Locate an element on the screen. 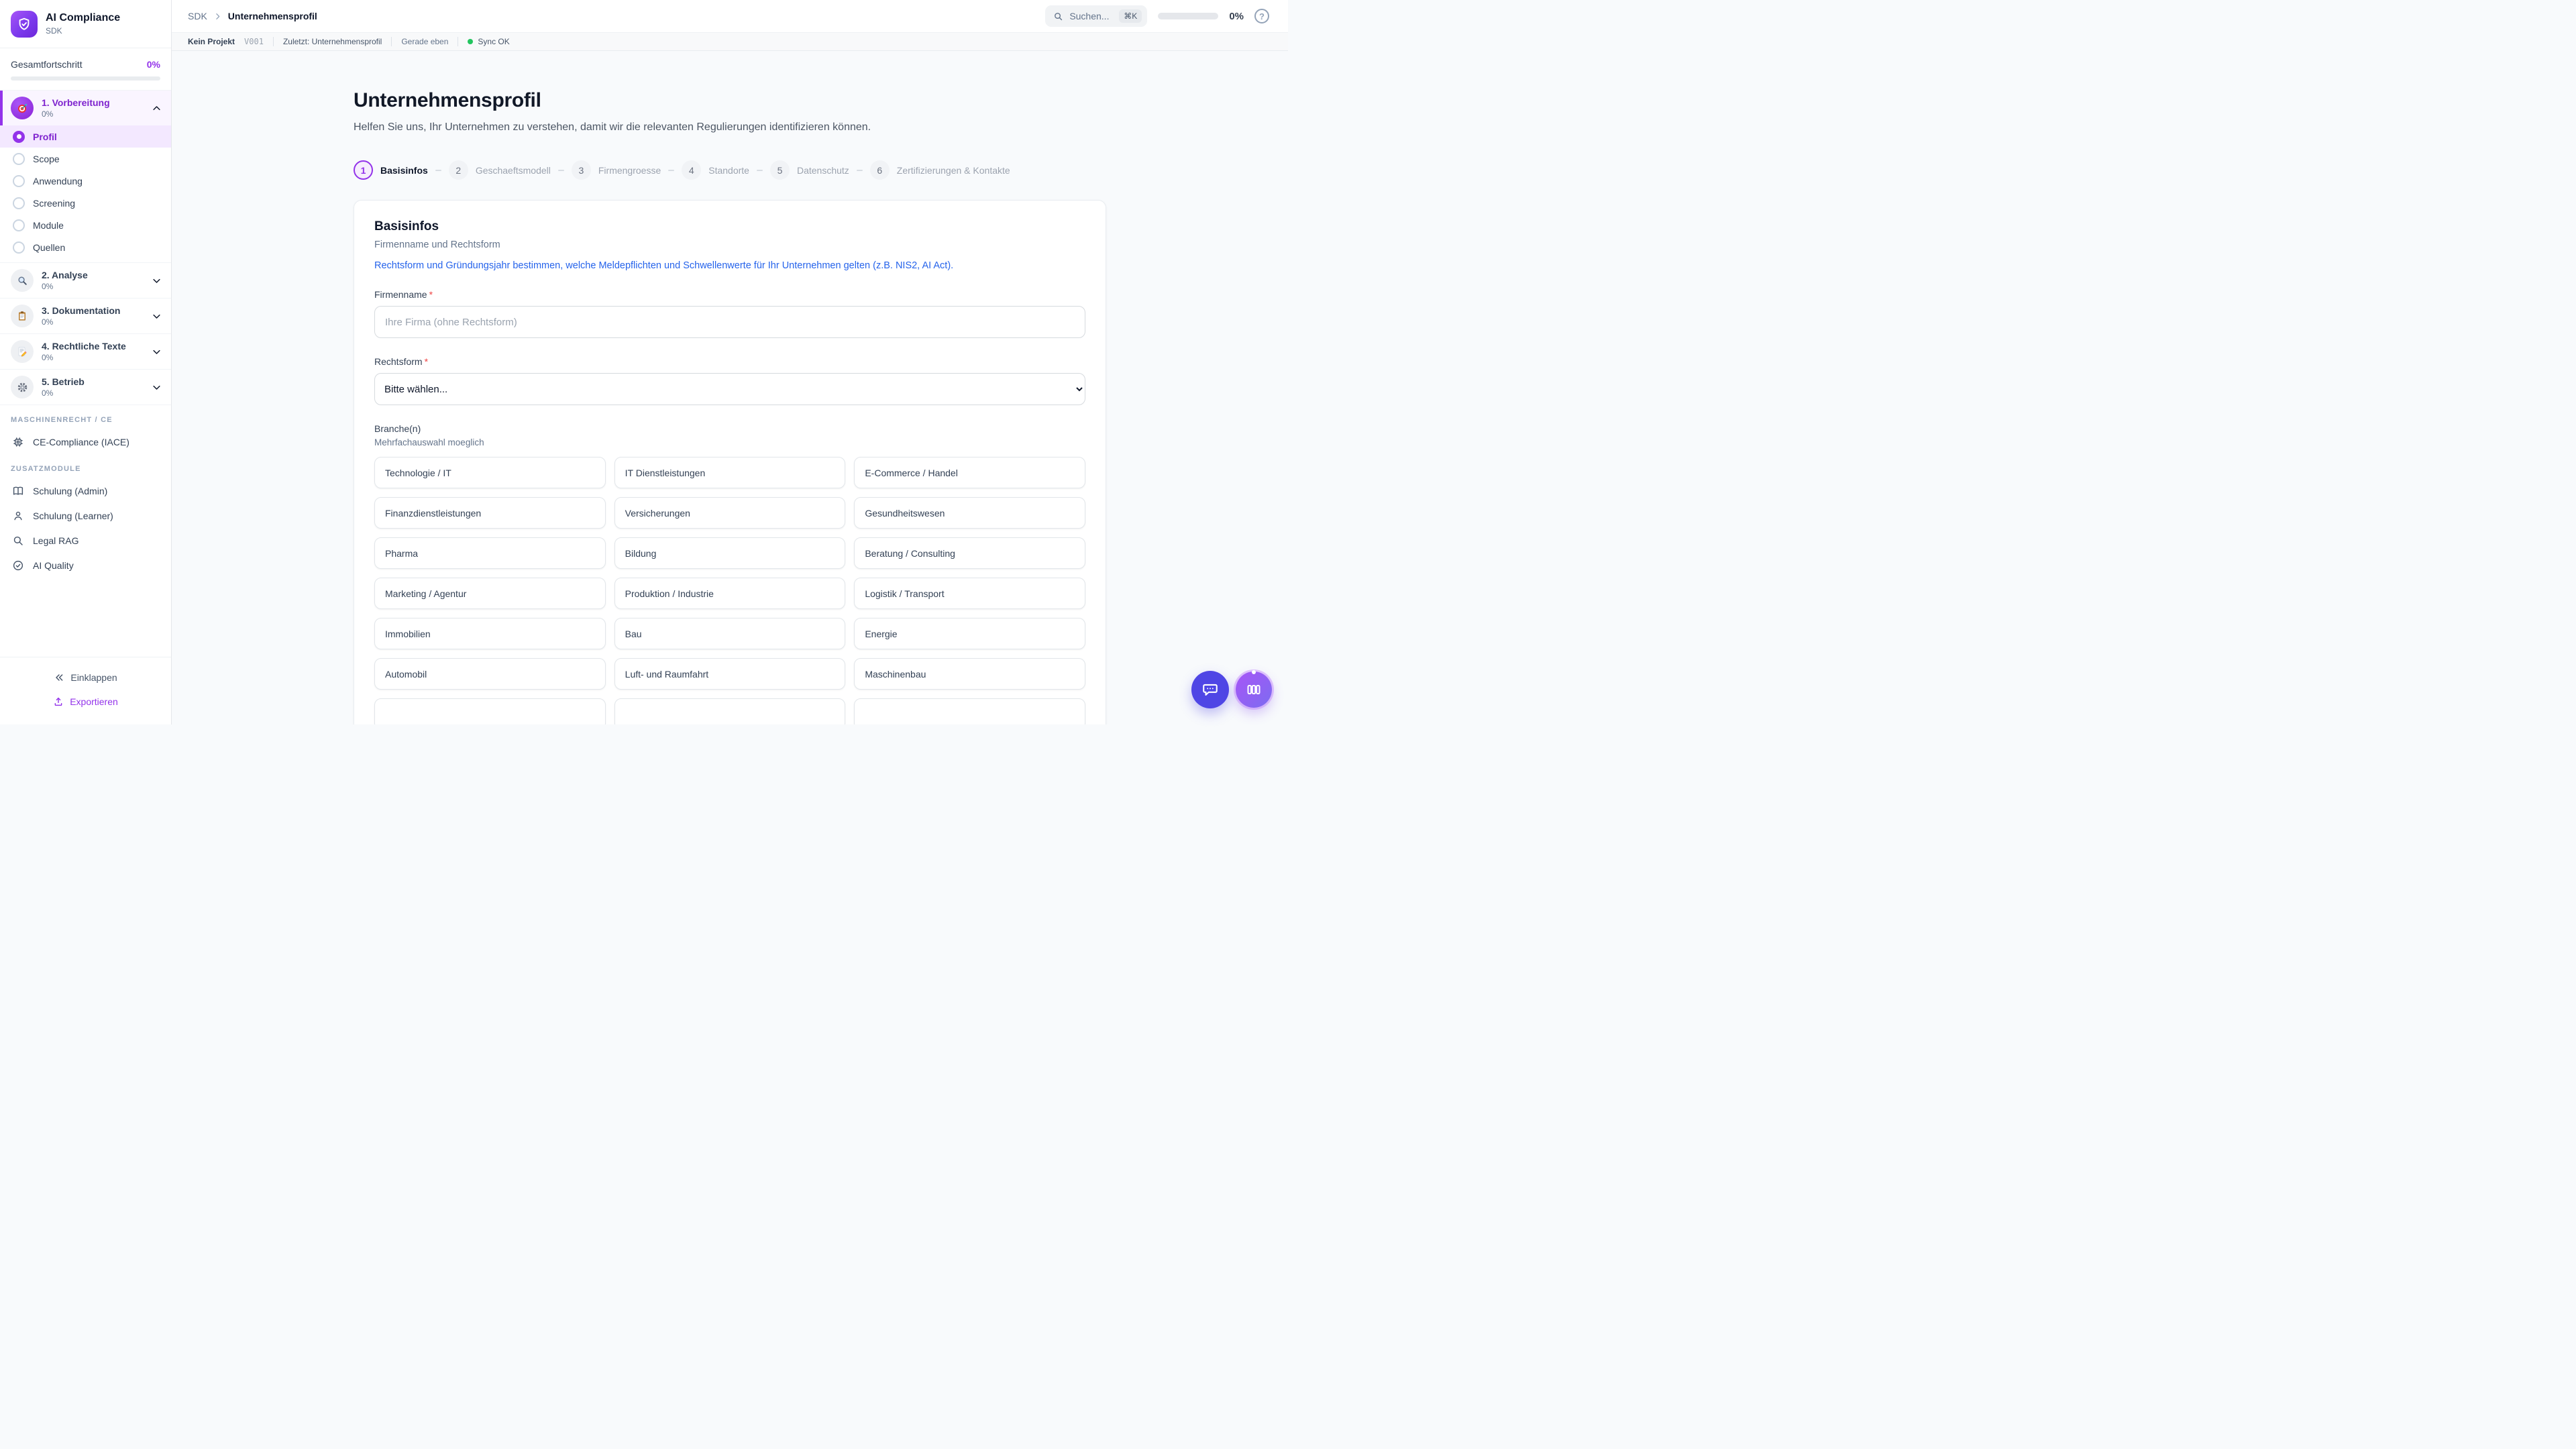 The width and height of the screenshot is (2576, 1449). industry-button-luft-und-raumfahrt: Luft- und Raumfahrt is located at coordinates (730, 674).